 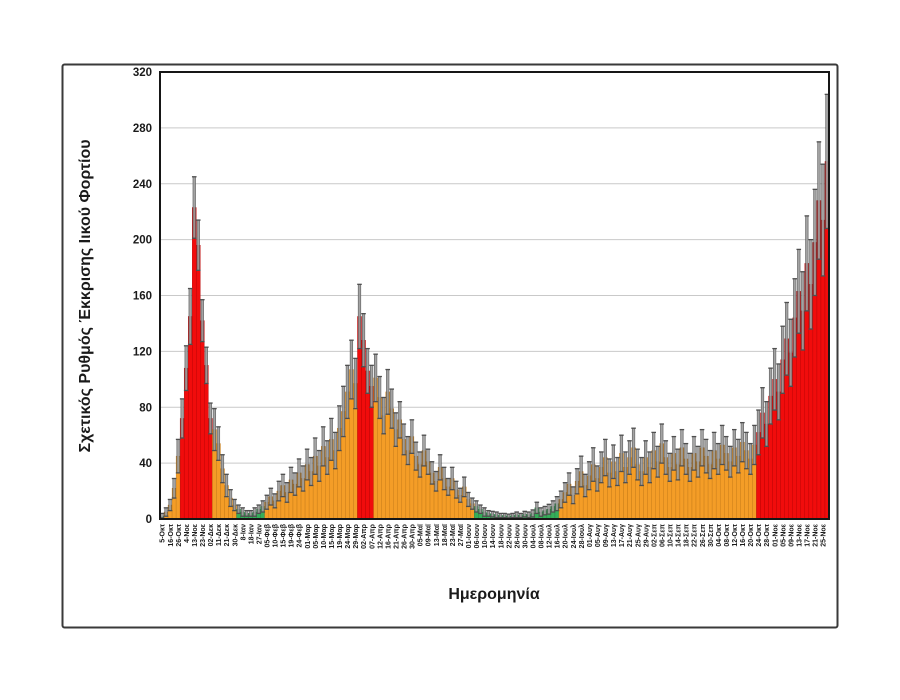 I want to click on x-axis-title: Ημερομηνία, so click(x=494, y=594).